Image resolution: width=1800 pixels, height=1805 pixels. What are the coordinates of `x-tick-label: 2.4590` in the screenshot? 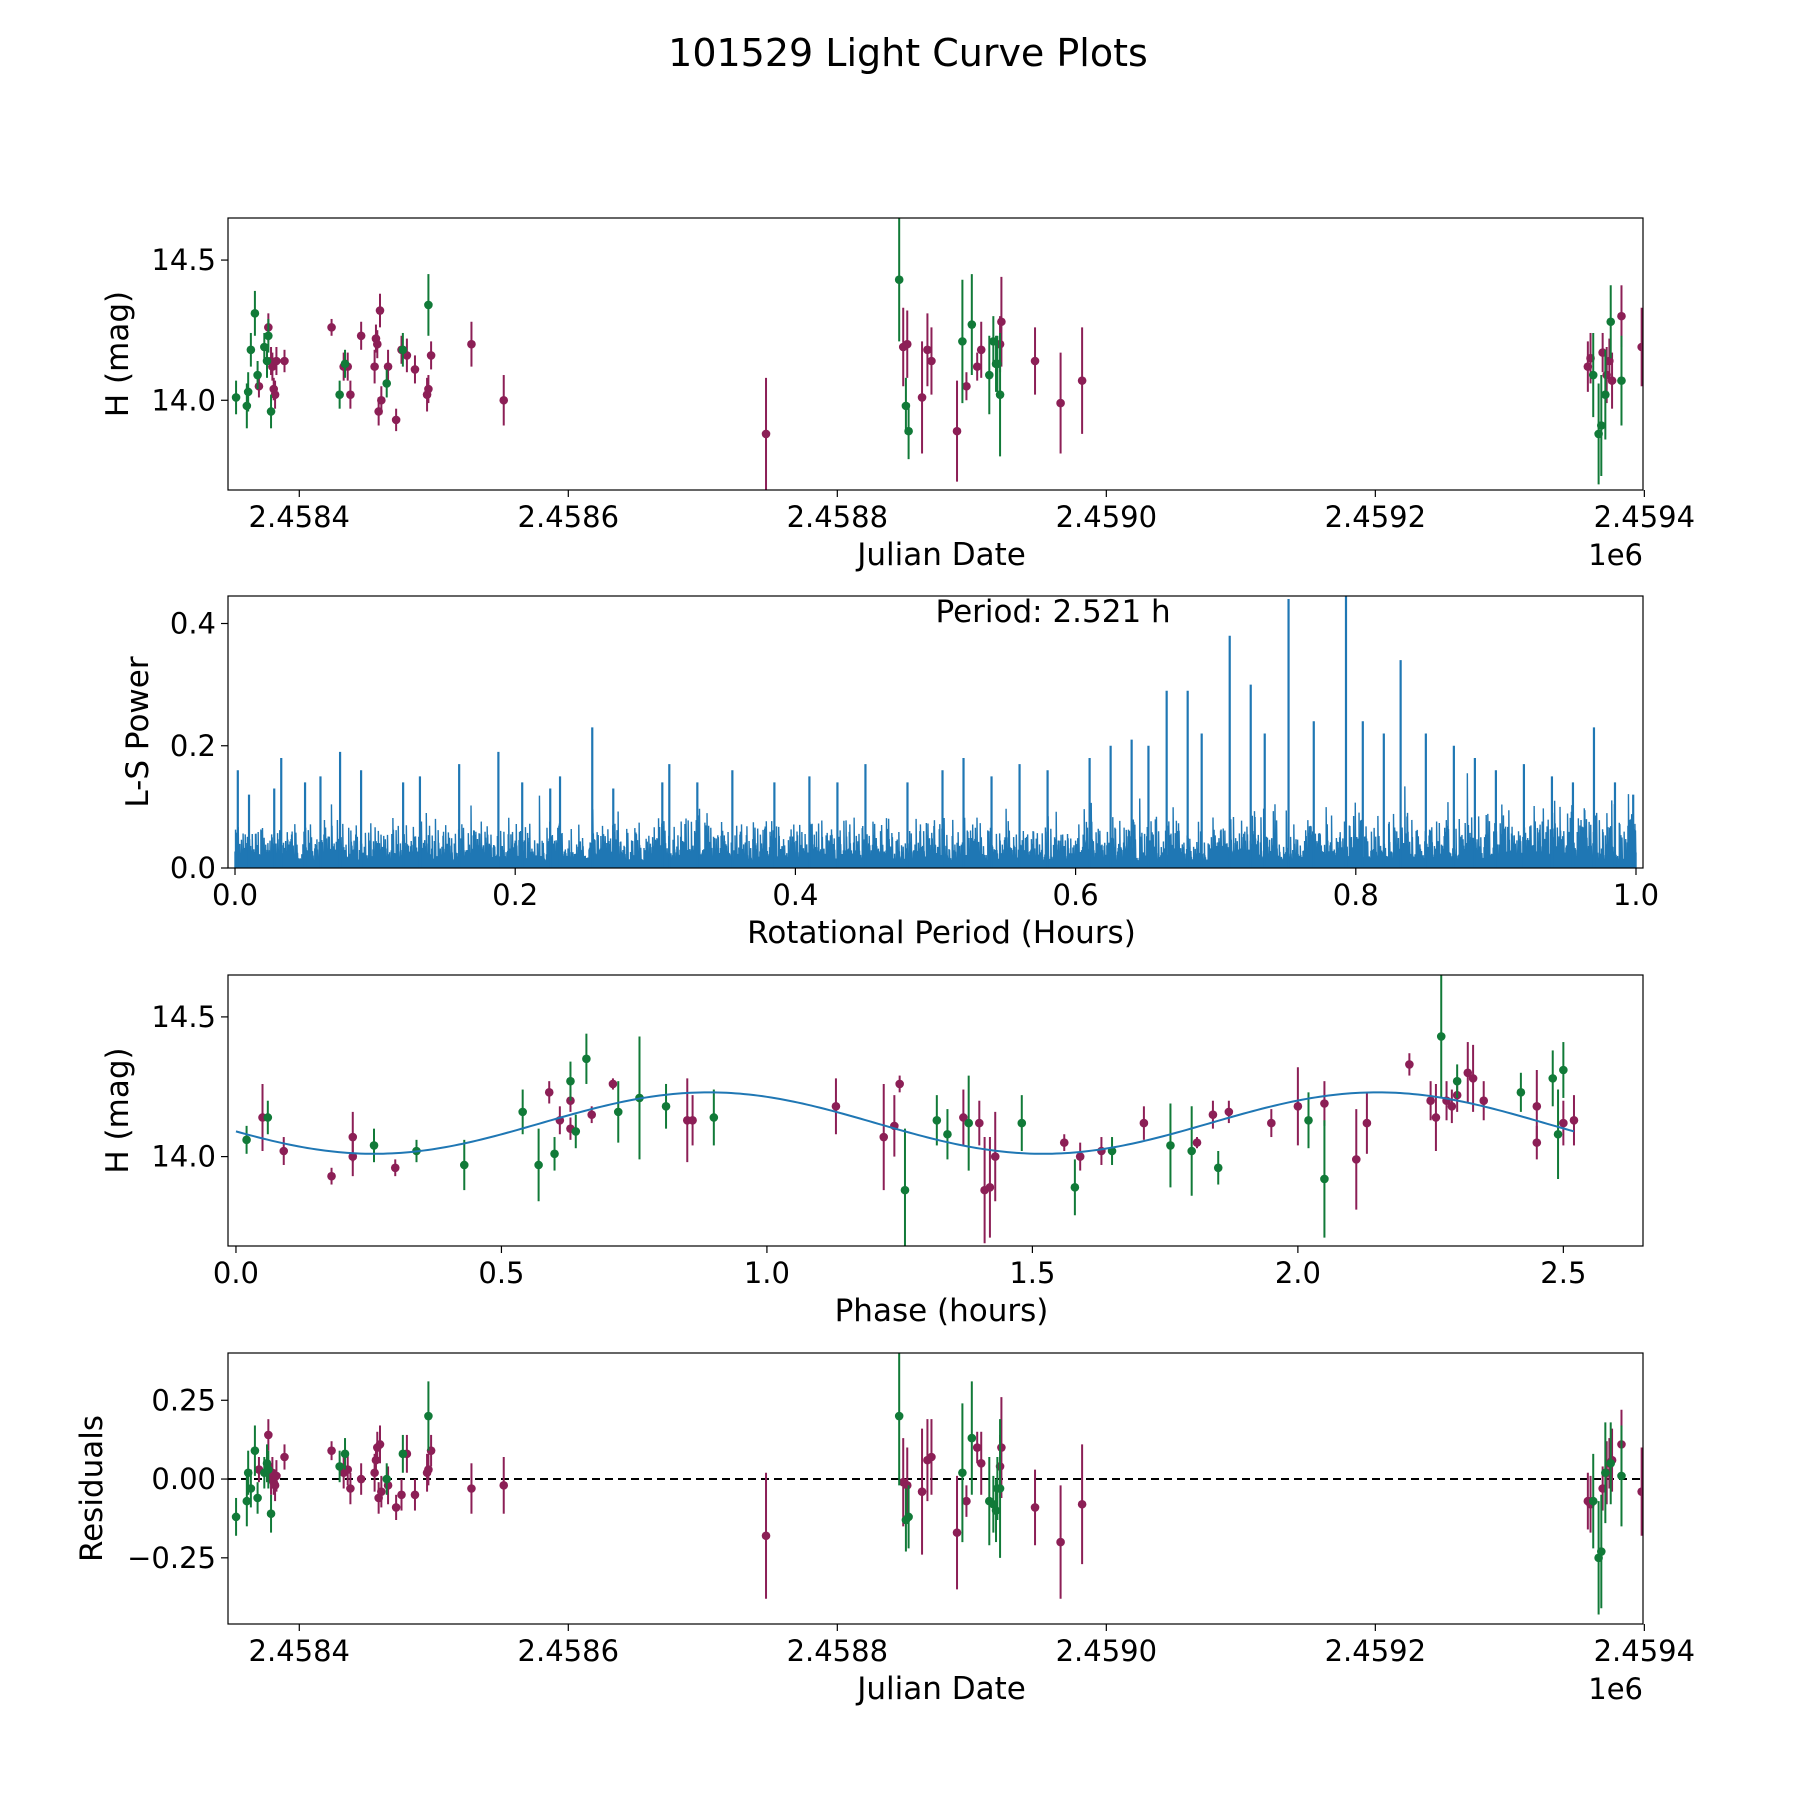 It's located at (1106, 1651).